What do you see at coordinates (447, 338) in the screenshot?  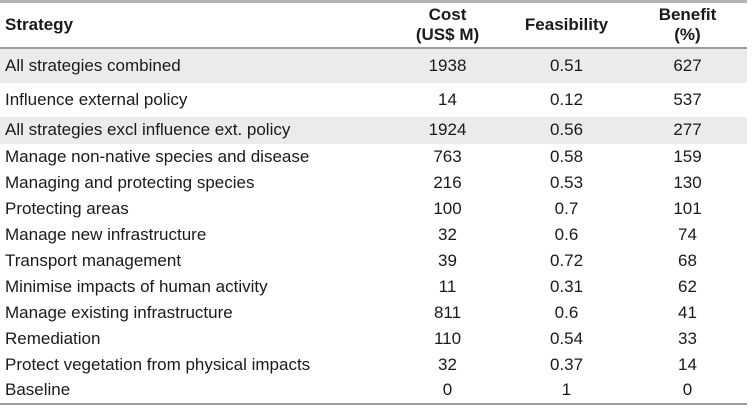 I see `cost-cell: 110` at bounding box center [447, 338].